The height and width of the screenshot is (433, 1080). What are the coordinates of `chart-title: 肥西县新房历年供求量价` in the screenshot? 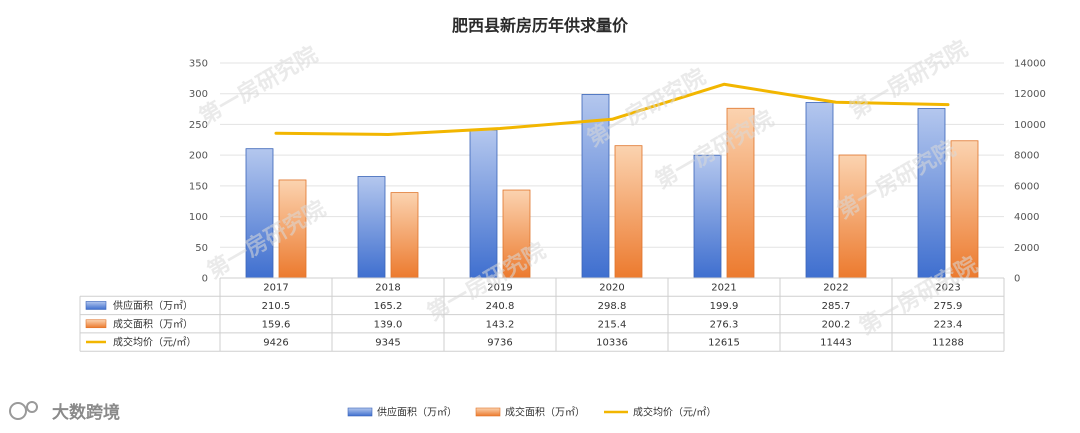 It's located at (540, 25).